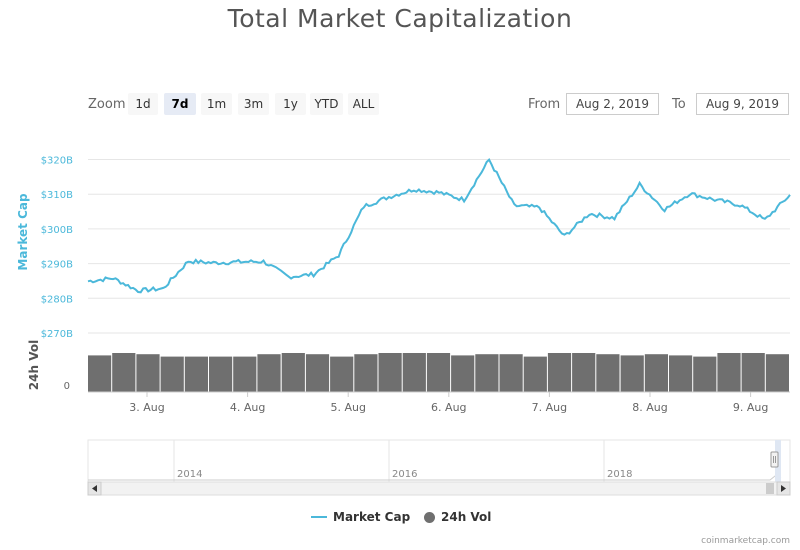 Image resolution: width=800 pixels, height=550 pixels. I want to click on navigator-year-label: 2014, so click(189, 474).